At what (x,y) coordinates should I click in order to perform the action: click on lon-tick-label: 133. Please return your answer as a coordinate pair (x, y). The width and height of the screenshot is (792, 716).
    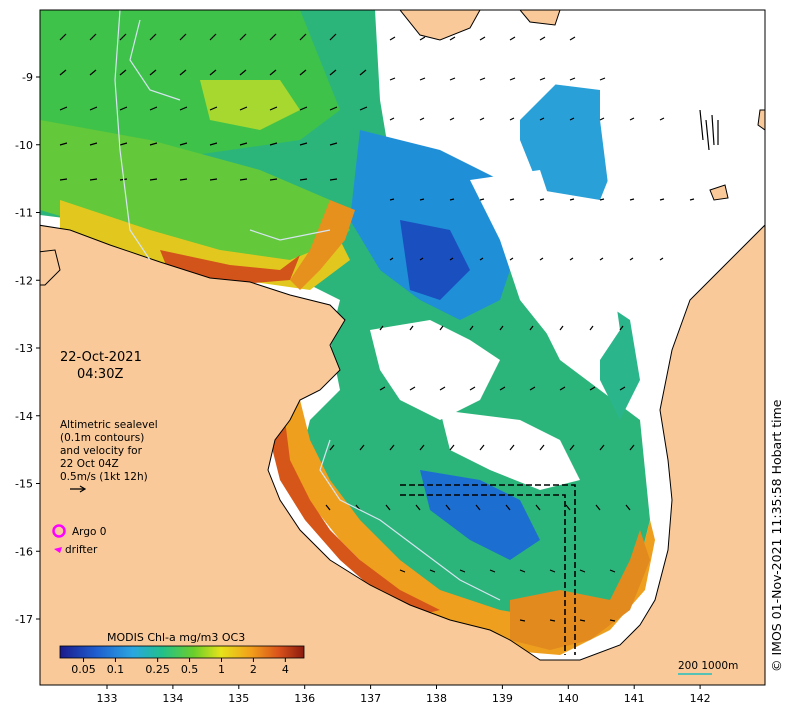
    Looking at the image, I should click on (107, 698).